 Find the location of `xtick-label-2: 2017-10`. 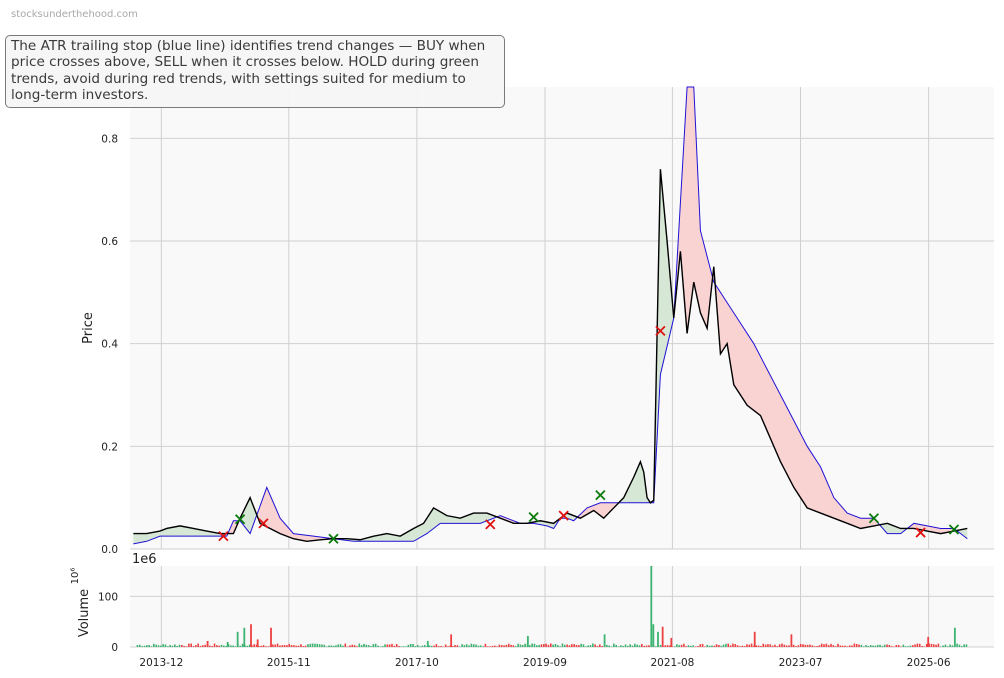

xtick-label-2: 2017-10 is located at coordinates (417, 663).